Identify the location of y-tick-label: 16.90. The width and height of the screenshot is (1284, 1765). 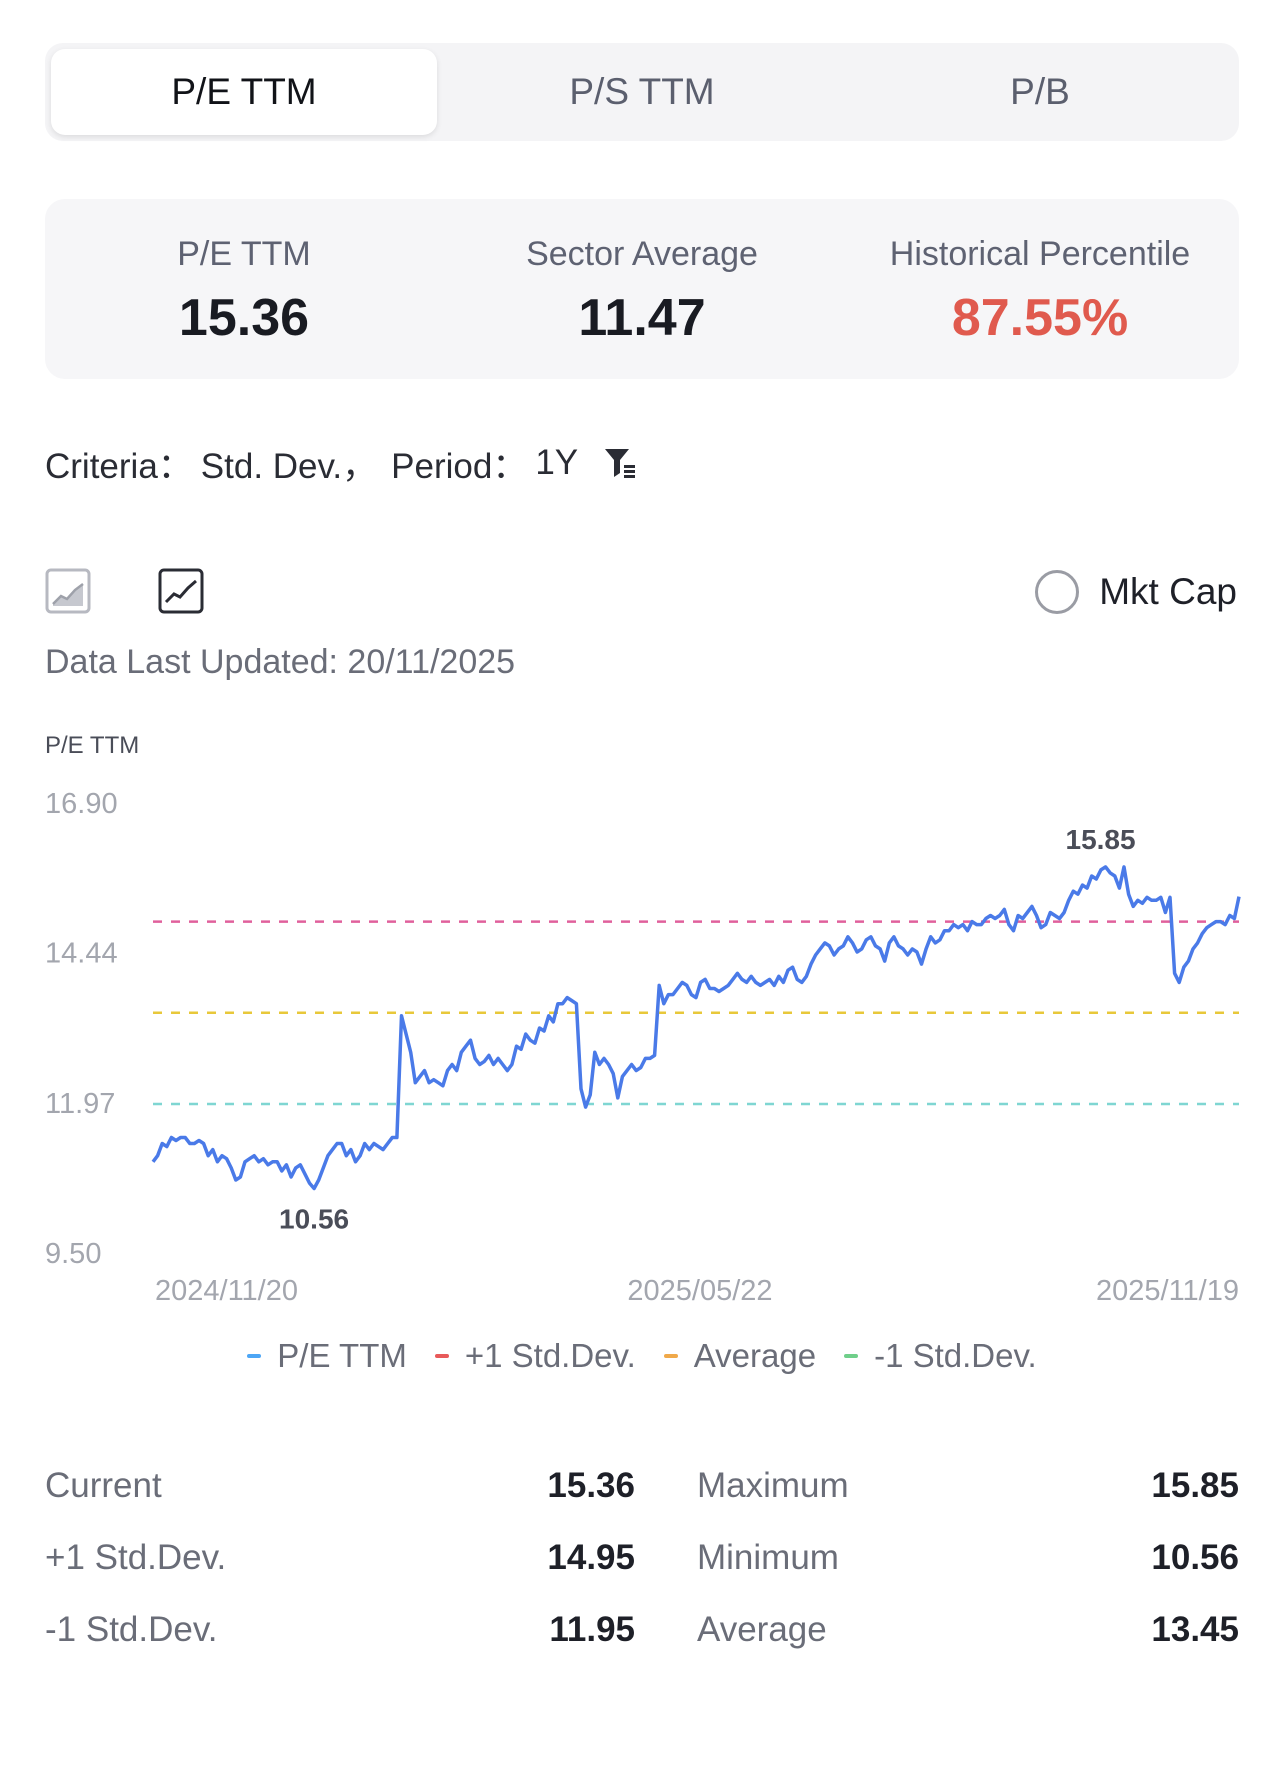
(81, 804).